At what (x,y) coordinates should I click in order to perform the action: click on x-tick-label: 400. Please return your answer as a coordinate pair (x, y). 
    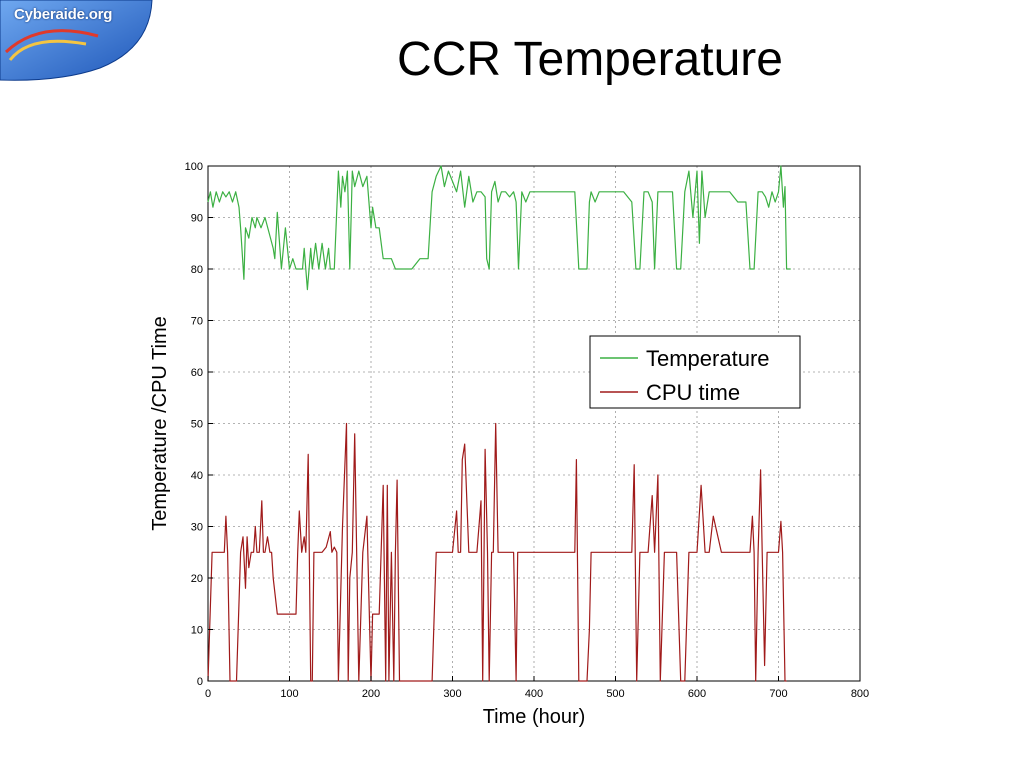
    Looking at the image, I should click on (534, 694).